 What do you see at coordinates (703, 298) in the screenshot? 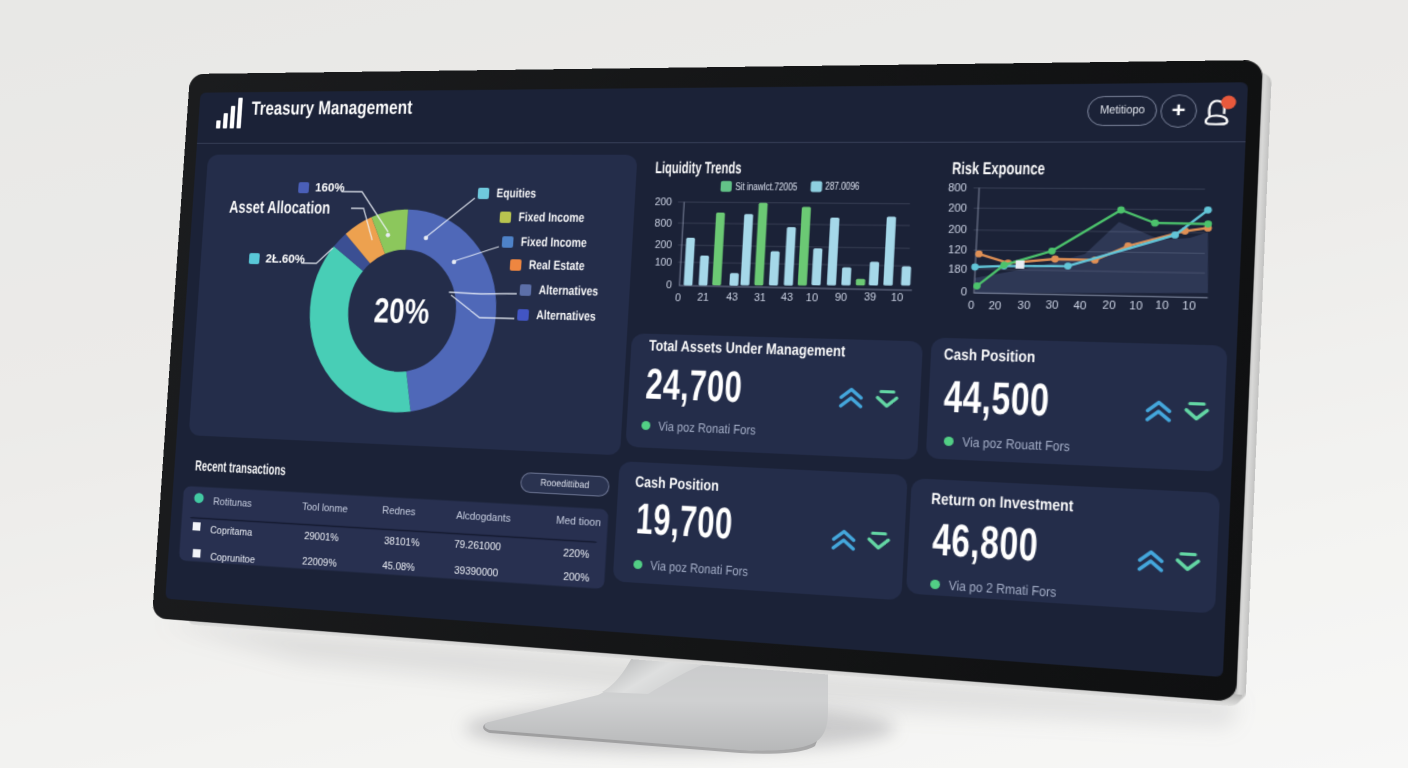
I see `svg-text: 21` at bounding box center [703, 298].